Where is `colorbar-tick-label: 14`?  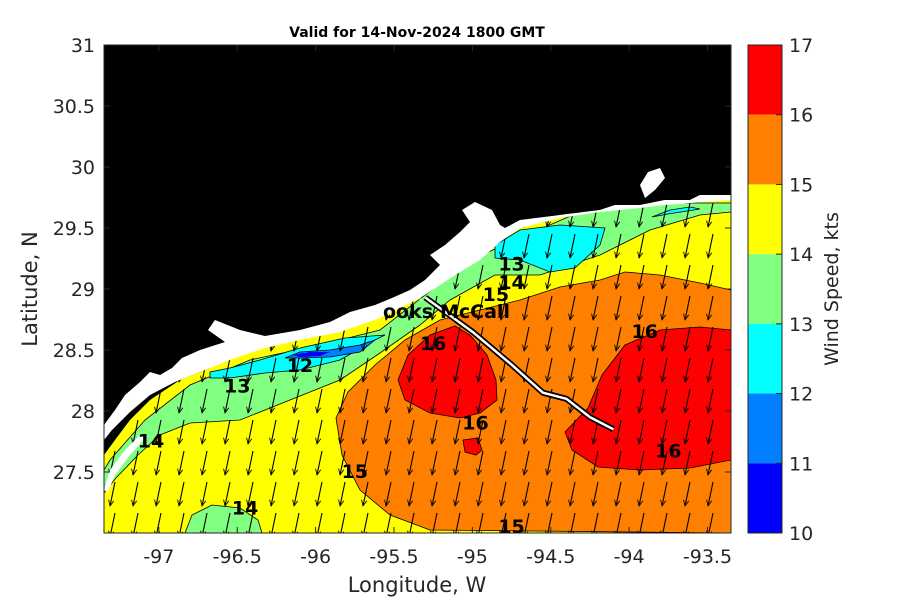
colorbar-tick-label: 14 is located at coordinates (801, 255).